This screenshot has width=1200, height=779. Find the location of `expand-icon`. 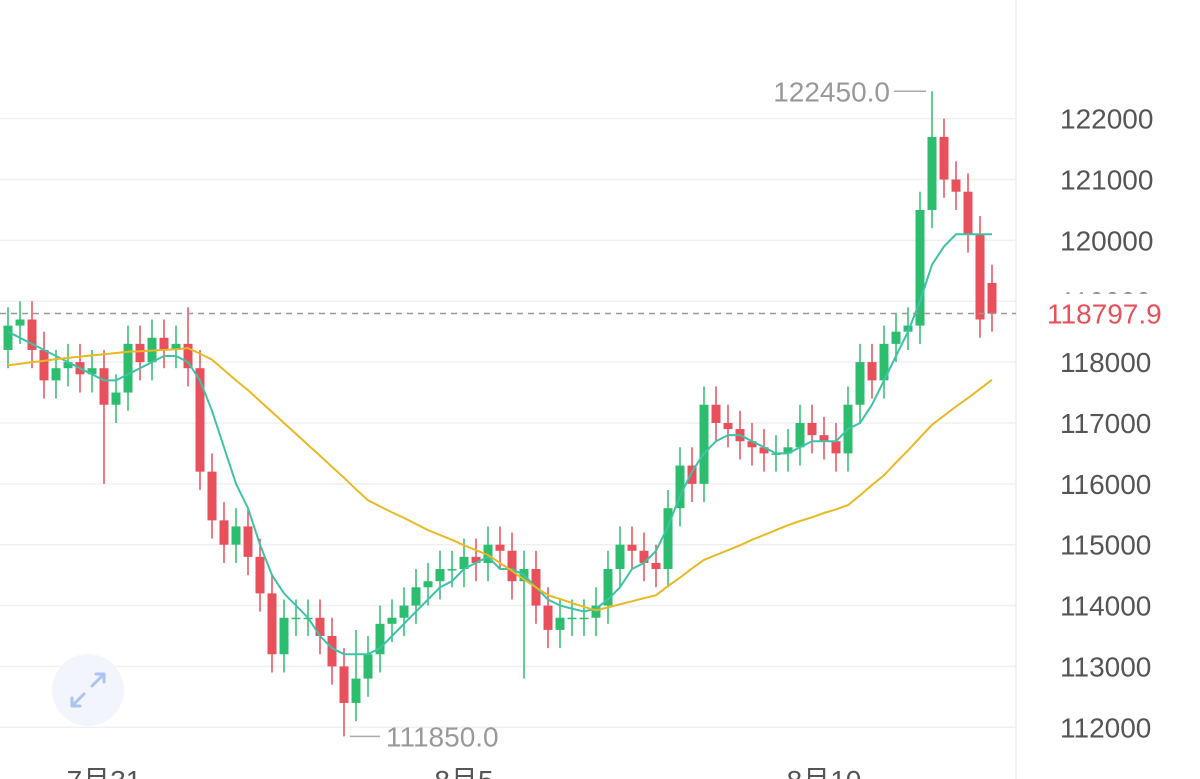

expand-icon is located at coordinates (88, 690).